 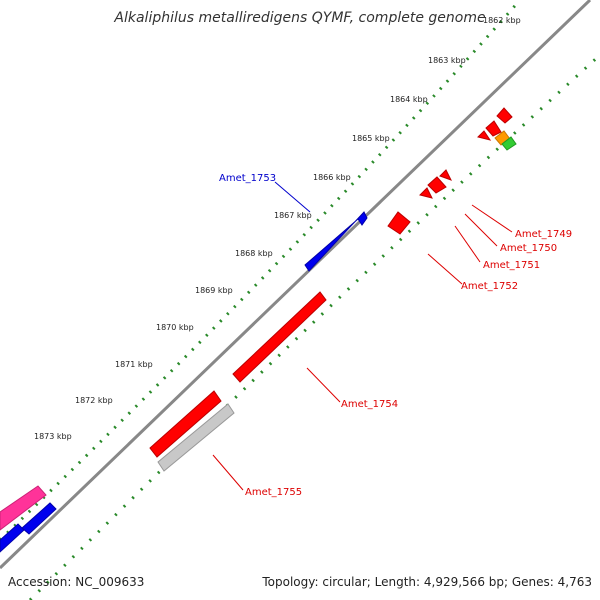 I want to click on gene-green, so click(x=509, y=143).